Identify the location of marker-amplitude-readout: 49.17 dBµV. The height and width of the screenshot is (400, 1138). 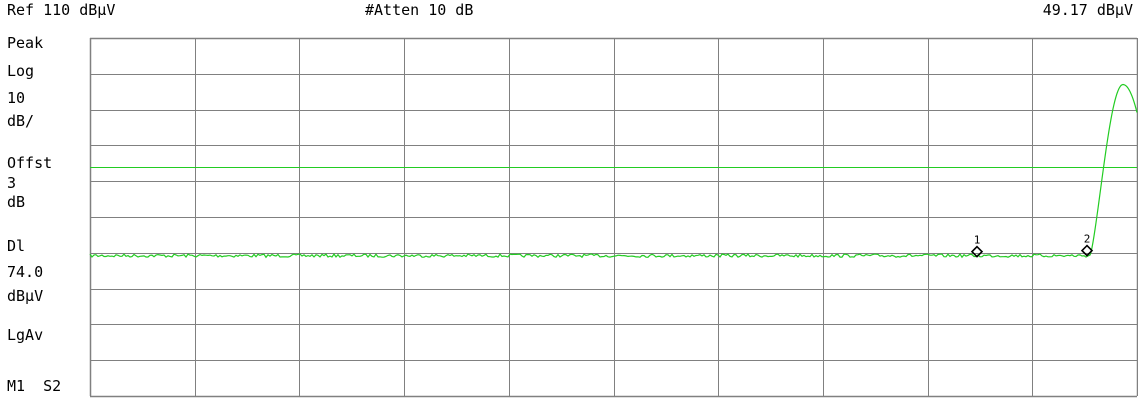
(1087, 10).